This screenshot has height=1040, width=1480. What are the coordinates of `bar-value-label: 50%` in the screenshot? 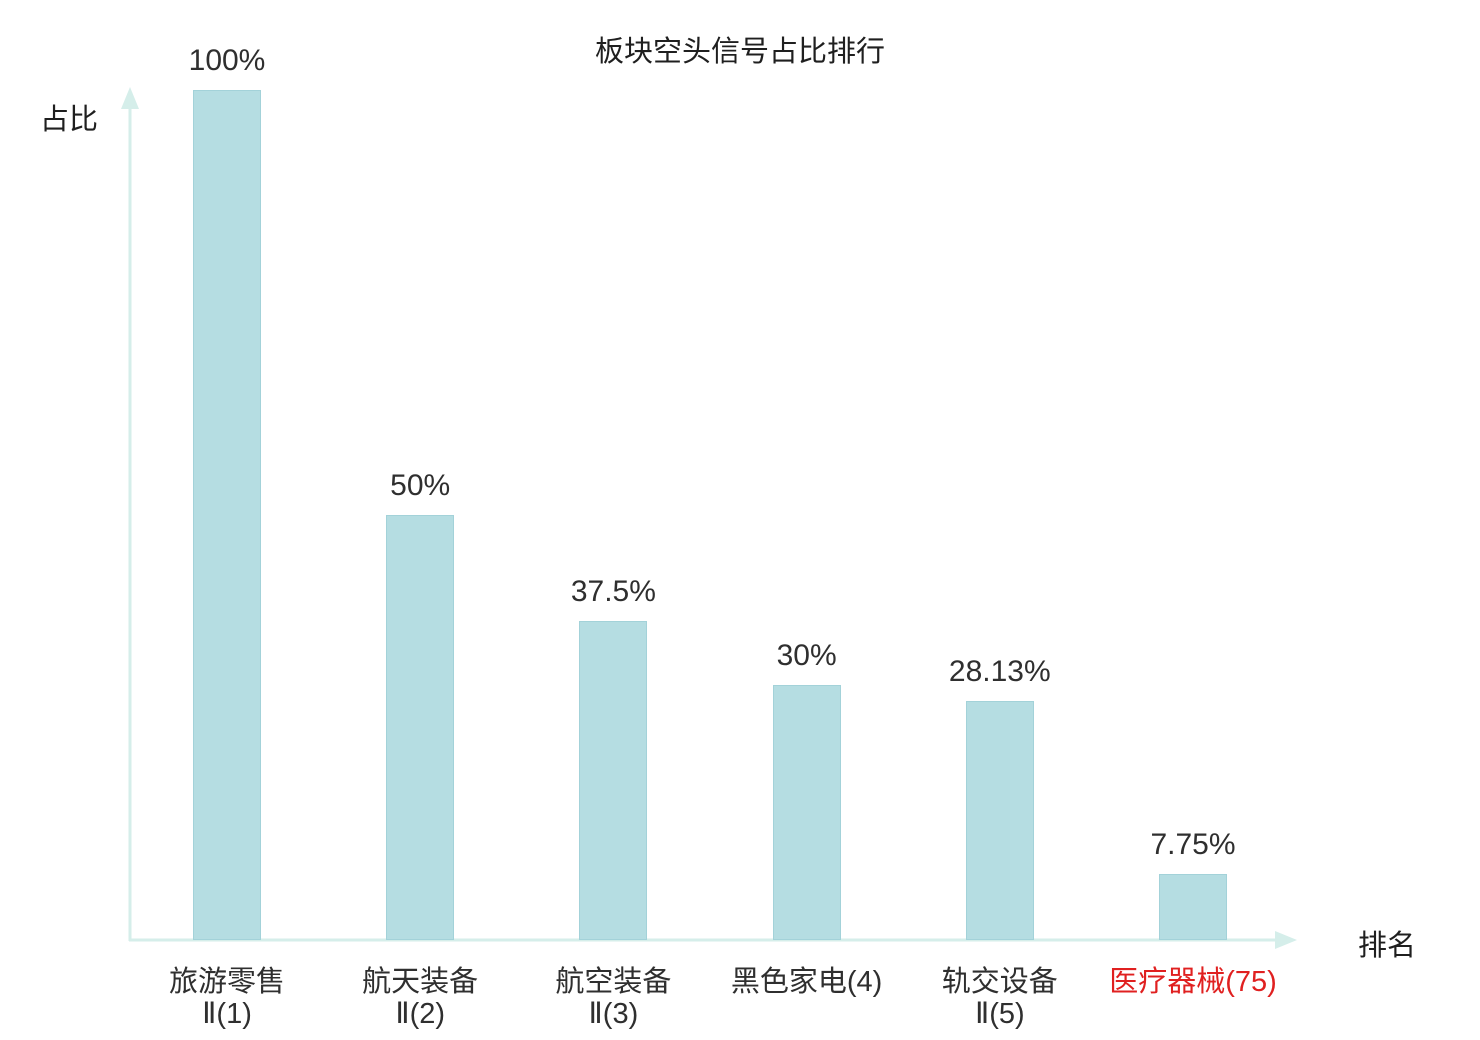 It's located at (420, 485).